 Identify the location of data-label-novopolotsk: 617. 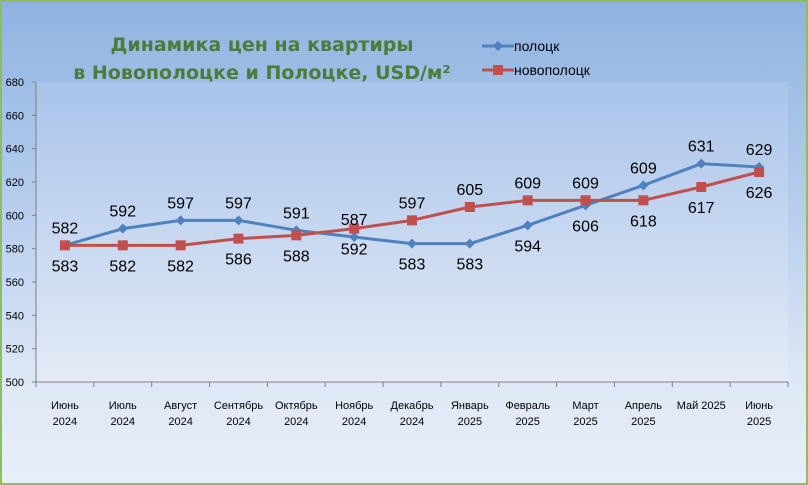
(701, 208).